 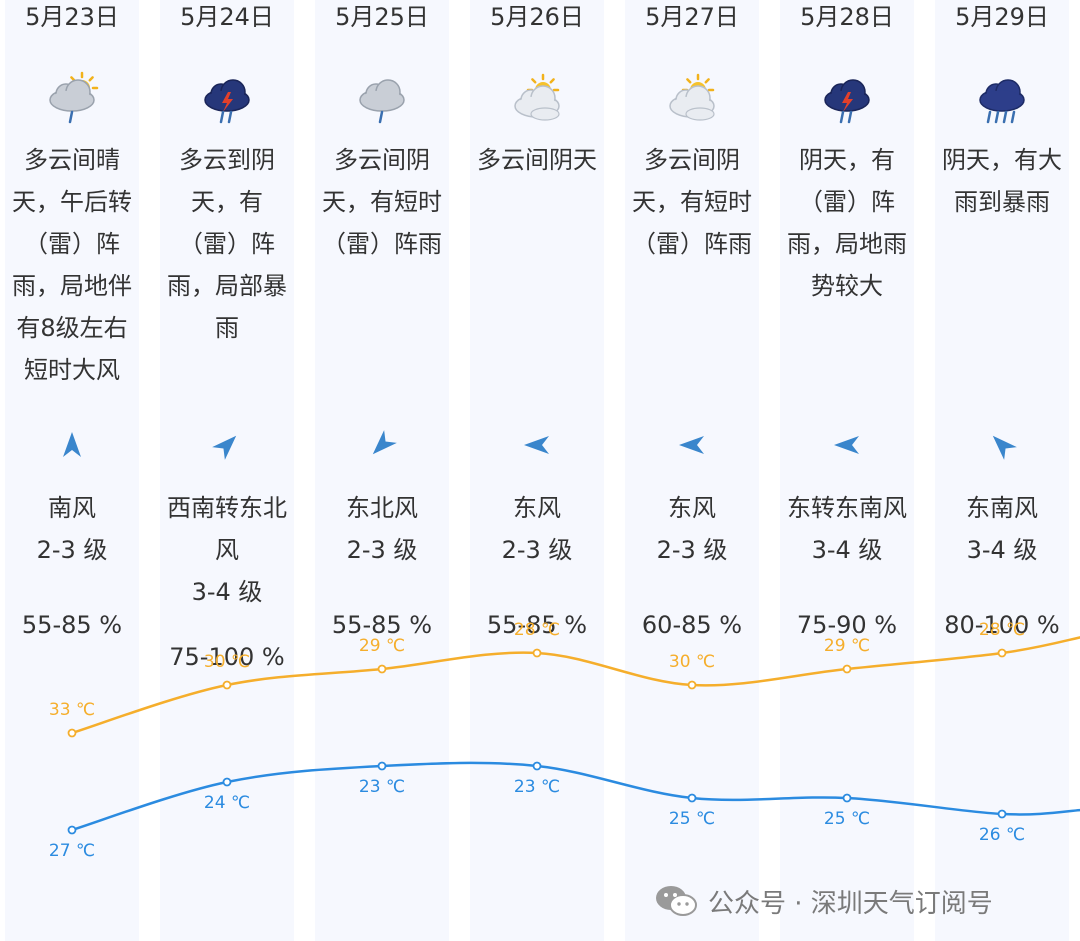 I want to click on wechat-icon, so click(x=676, y=901).